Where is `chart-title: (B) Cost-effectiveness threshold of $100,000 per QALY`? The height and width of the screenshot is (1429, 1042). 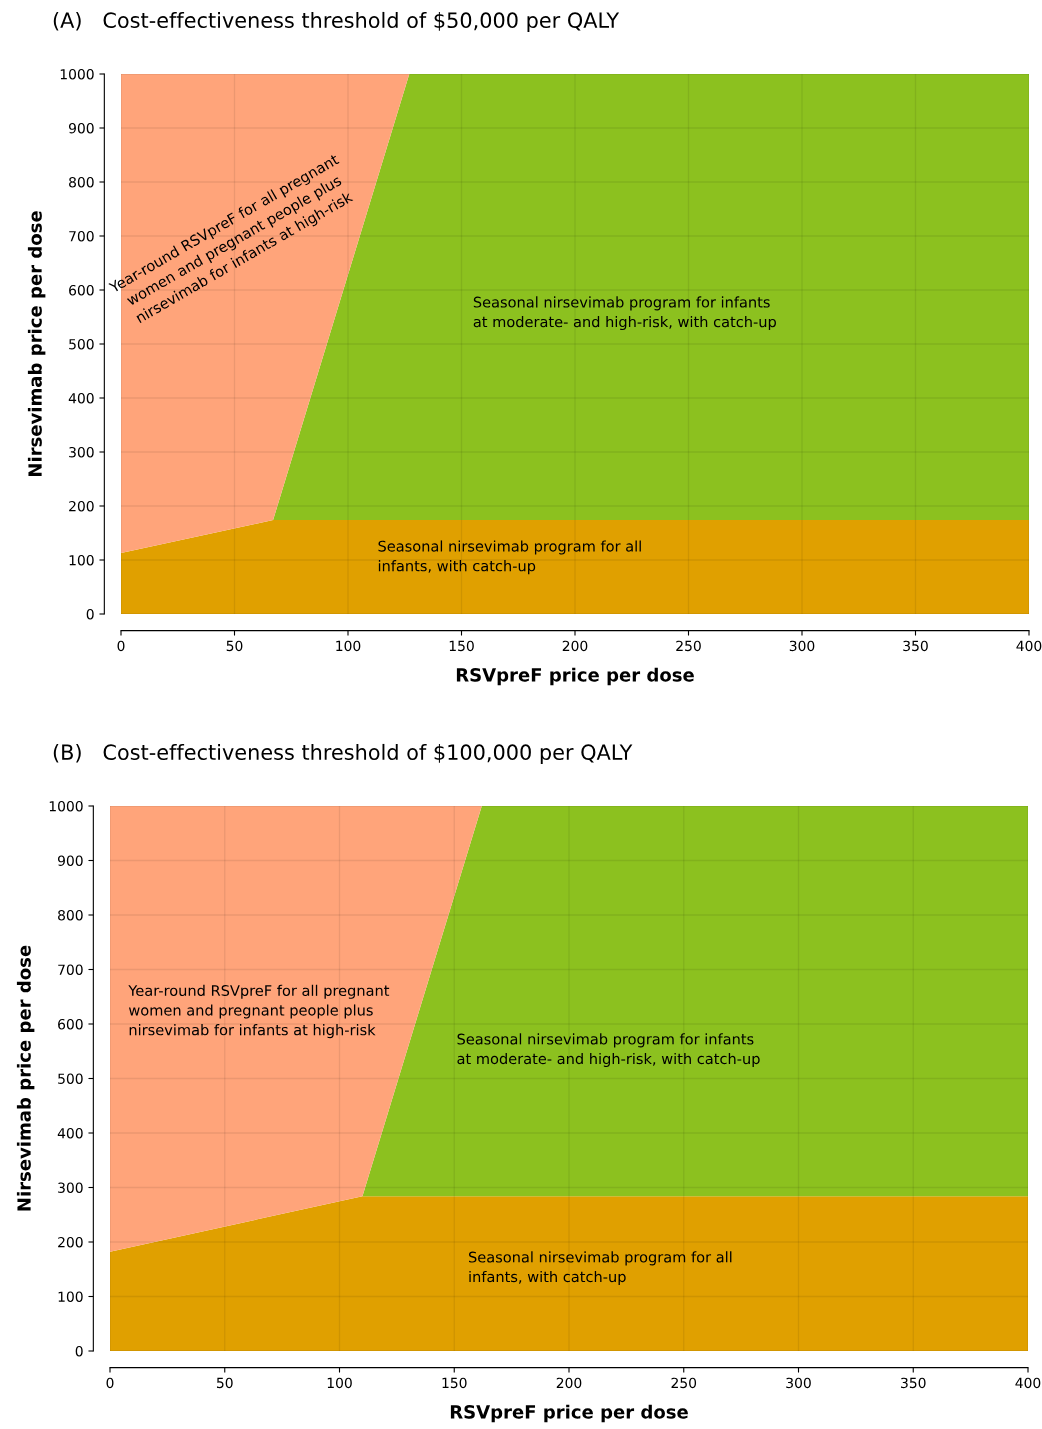
chart-title: (B) Cost-effectiveness threshold of $100,000 per QALY is located at coordinates (343, 754).